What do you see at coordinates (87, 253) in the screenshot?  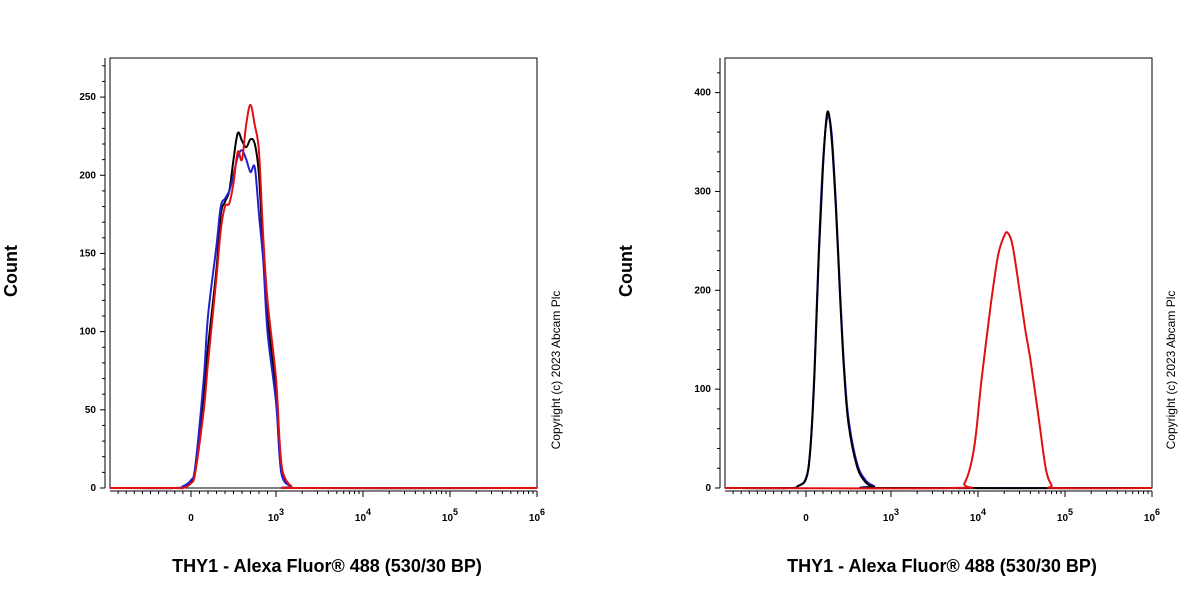 I see `y-tick-label: 150` at bounding box center [87, 253].